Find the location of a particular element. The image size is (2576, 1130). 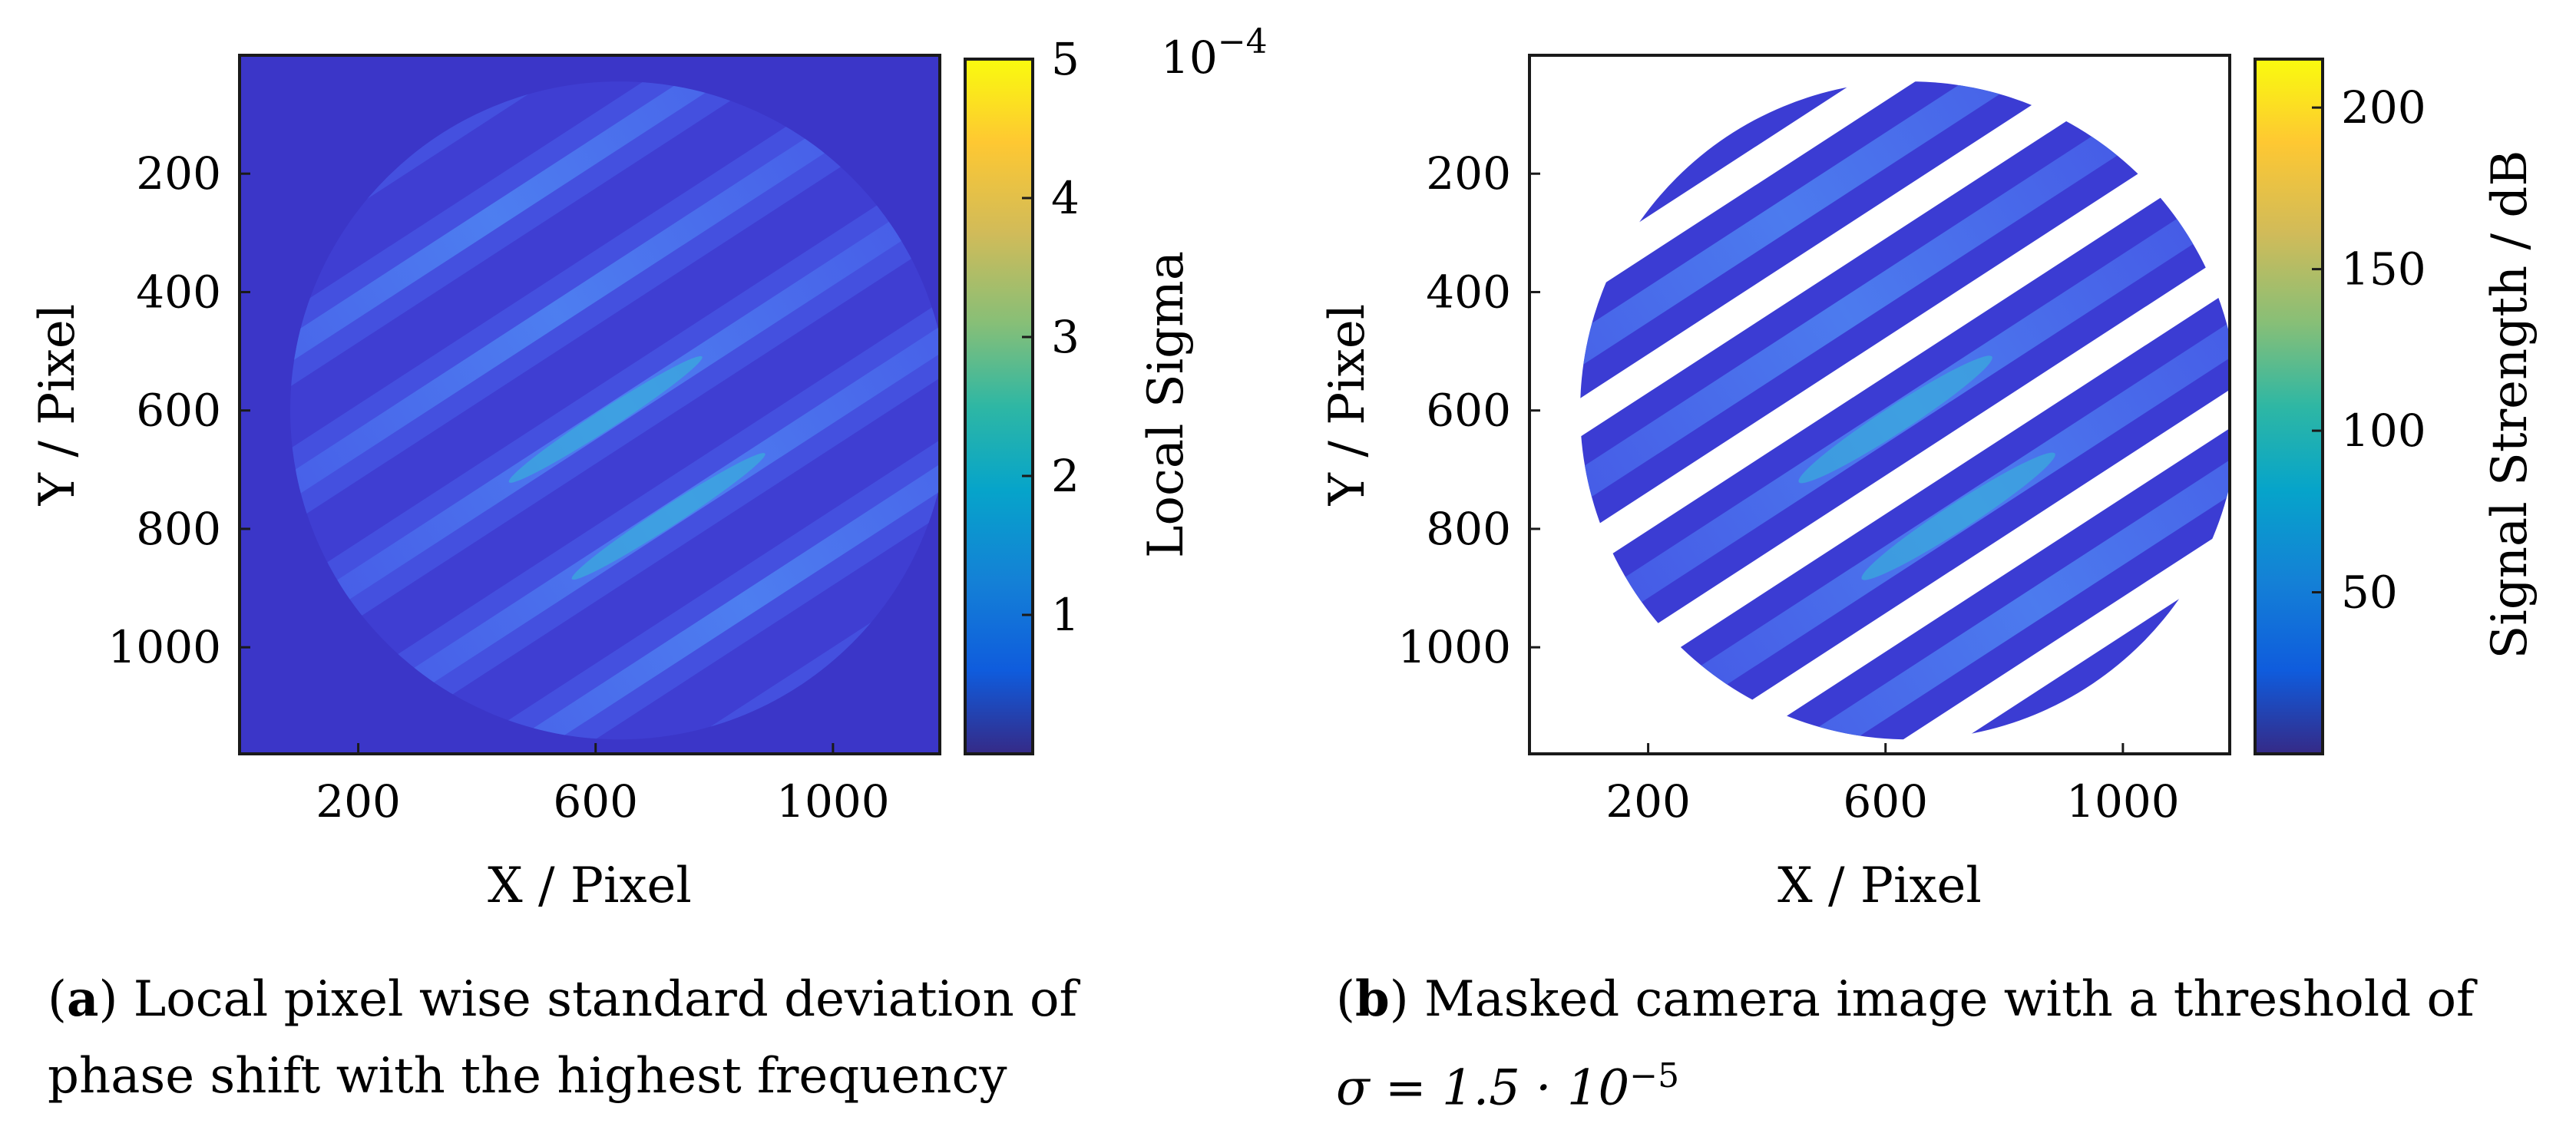

colorbar-b-label: Signal Strength / dB is located at coordinates (2510, 404).